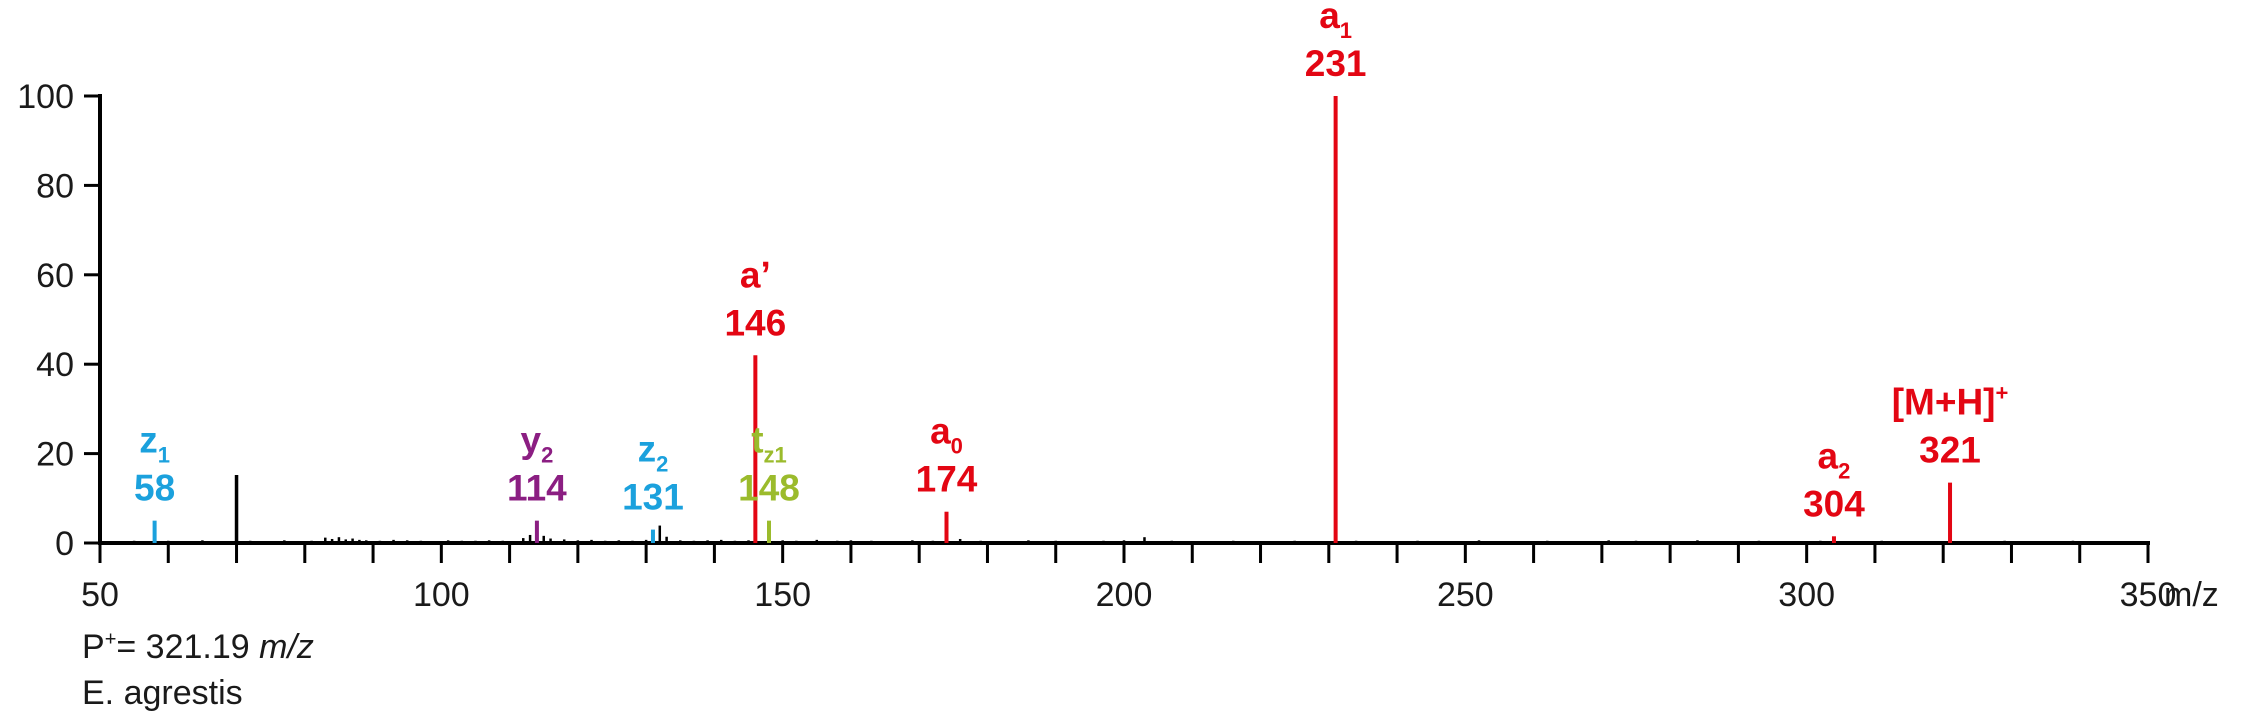  Describe the element at coordinates (1335, 21) in the screenshot. I see `peak-ion-label: a1` at that location.